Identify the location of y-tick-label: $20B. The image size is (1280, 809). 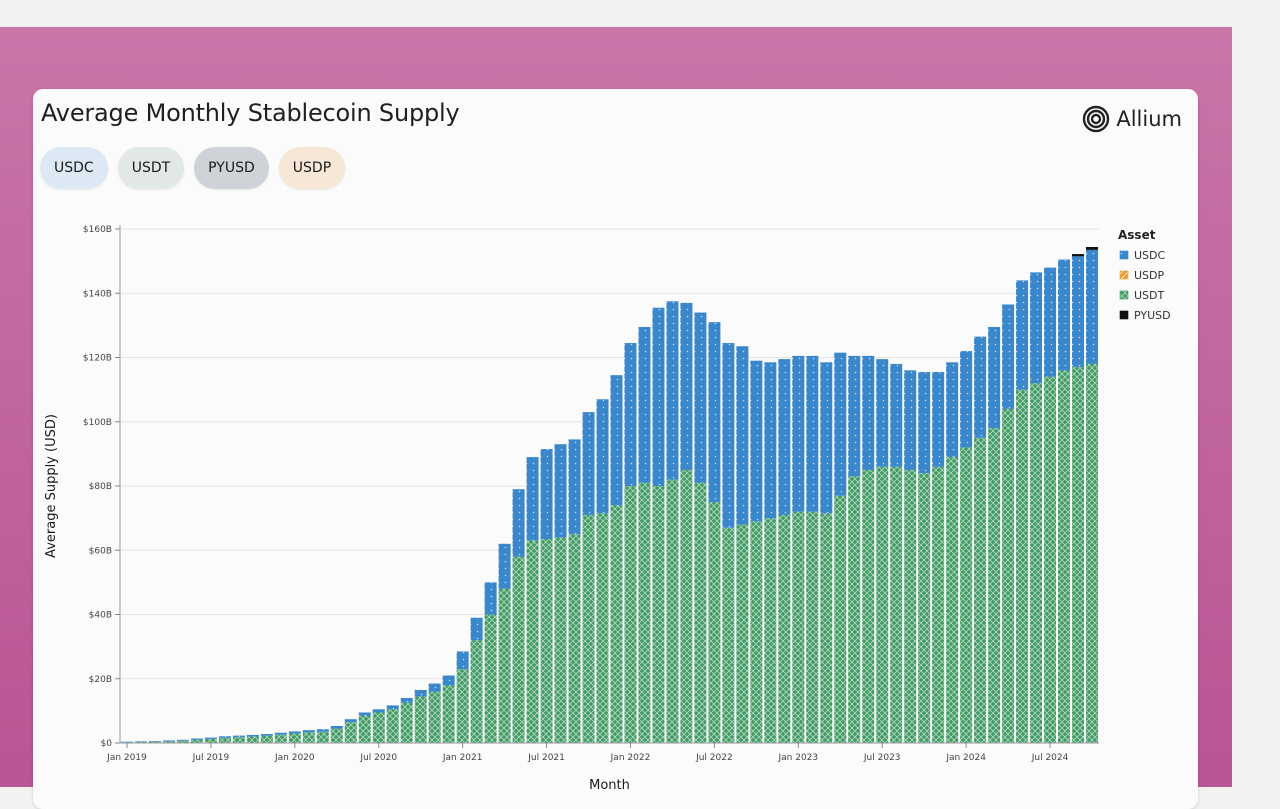
(100, 680).